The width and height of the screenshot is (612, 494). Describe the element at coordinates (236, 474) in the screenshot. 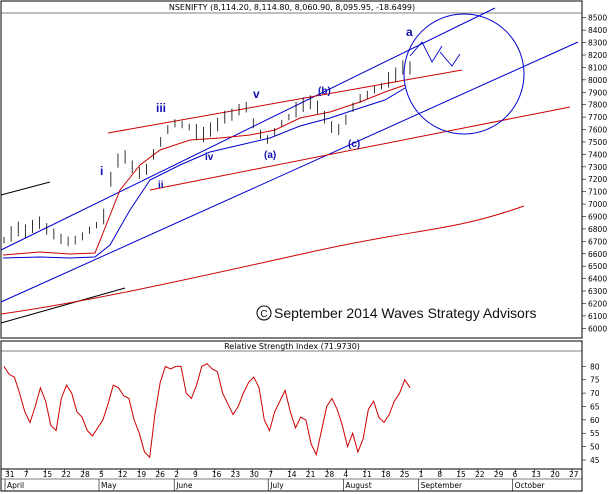

I see `x-tick-label: 23` at that location.